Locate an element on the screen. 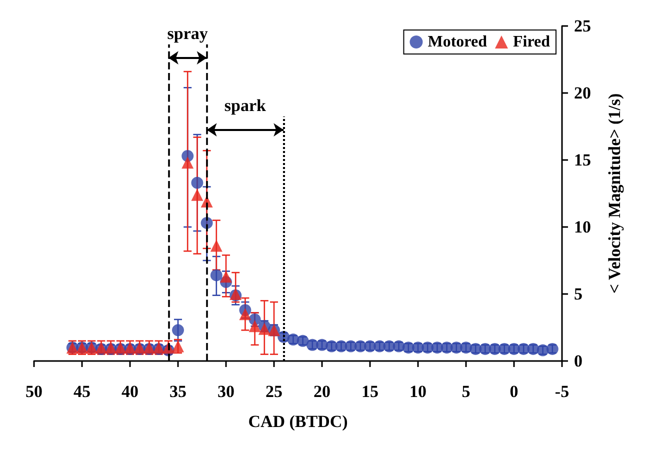  x-tick-label: 25 is located at coordinates (274, 391).